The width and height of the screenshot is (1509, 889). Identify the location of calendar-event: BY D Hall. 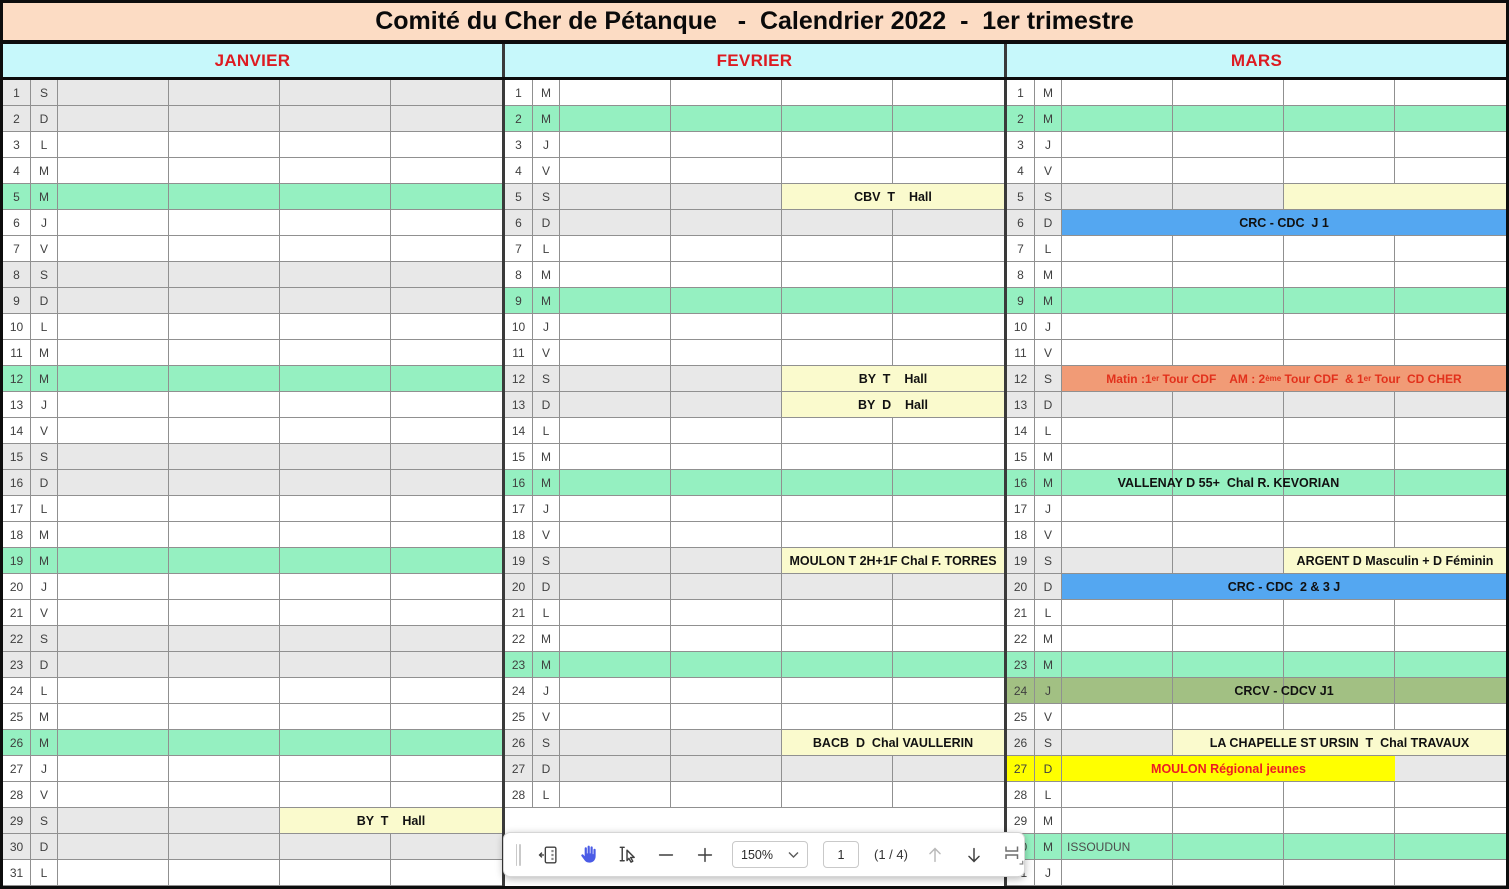
(893, 404).